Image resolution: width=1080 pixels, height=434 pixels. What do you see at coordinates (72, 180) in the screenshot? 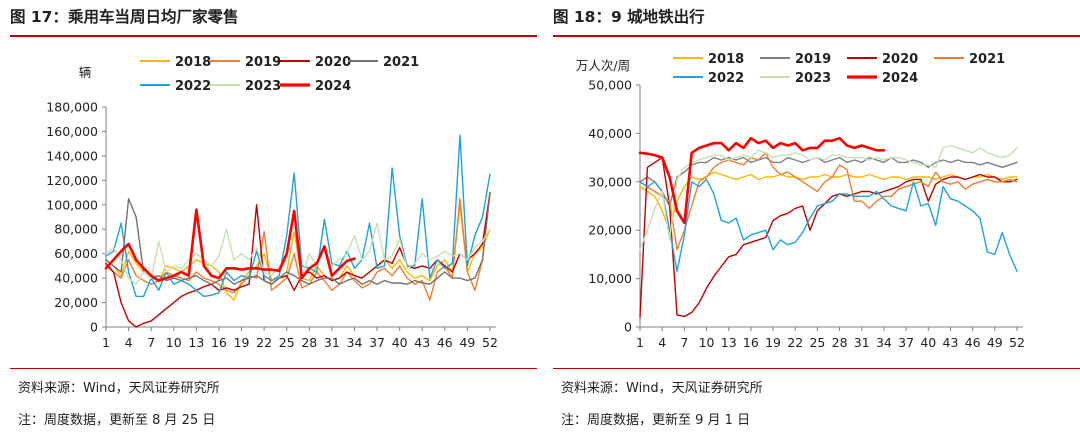
I see `y-tick-label: 120,000` at bounding box center [72, 180].